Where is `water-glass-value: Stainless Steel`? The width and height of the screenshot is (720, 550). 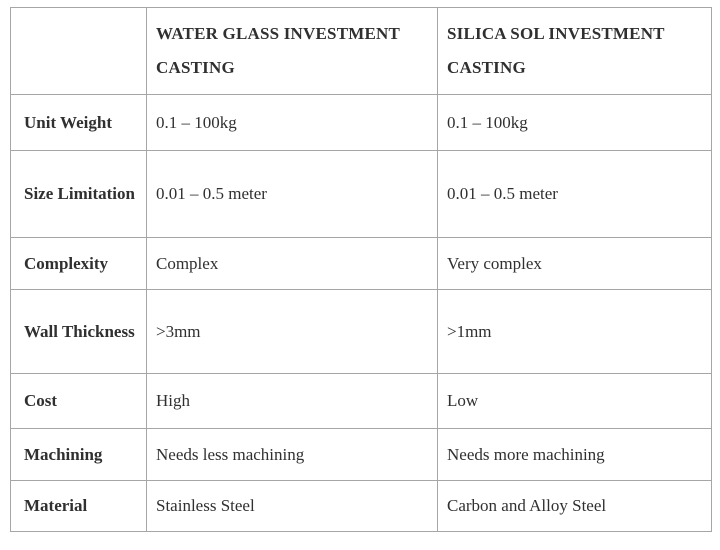 water-glass-value: Stainless Steel is located at coordinates (292, 506).